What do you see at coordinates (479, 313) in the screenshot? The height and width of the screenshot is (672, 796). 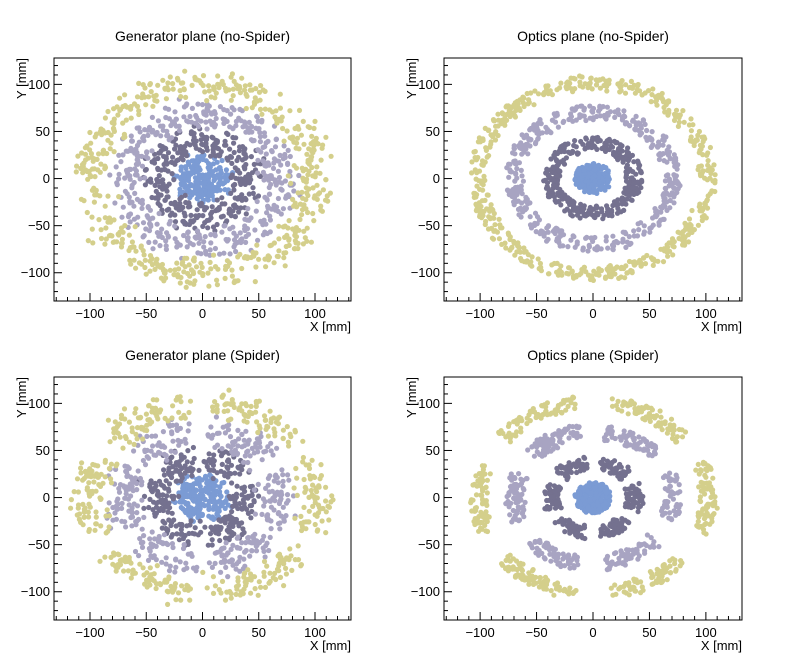 I see `x-tick-label: −100` at bounding box center [479, 313].